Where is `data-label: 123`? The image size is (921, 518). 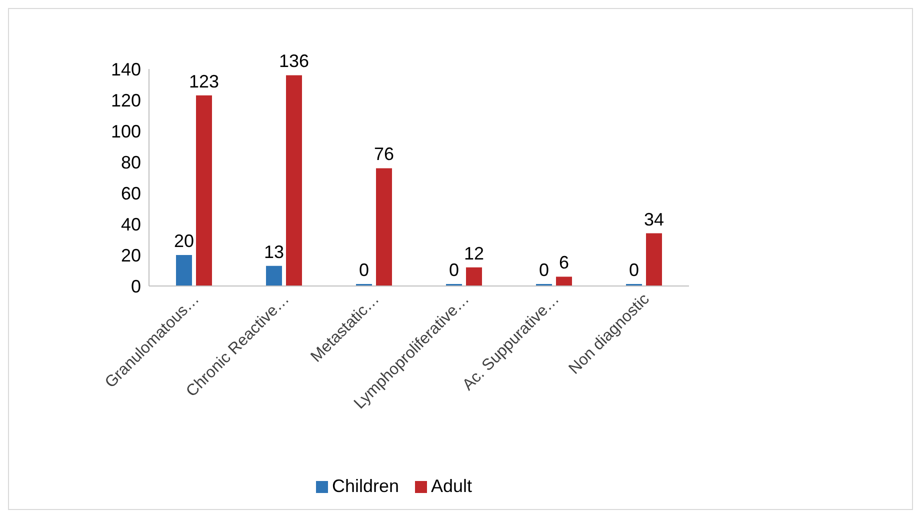 data-label: 123 is located at coordinates (204, 81).